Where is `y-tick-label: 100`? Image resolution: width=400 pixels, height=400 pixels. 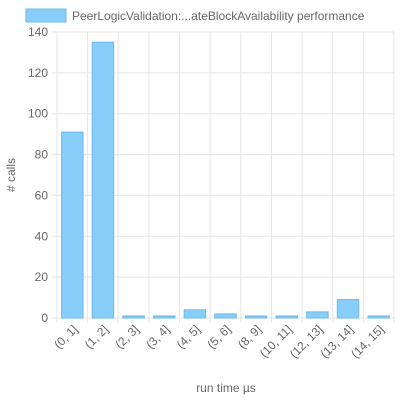 y-tick-label: 100 is located at coordinates (38, 114).